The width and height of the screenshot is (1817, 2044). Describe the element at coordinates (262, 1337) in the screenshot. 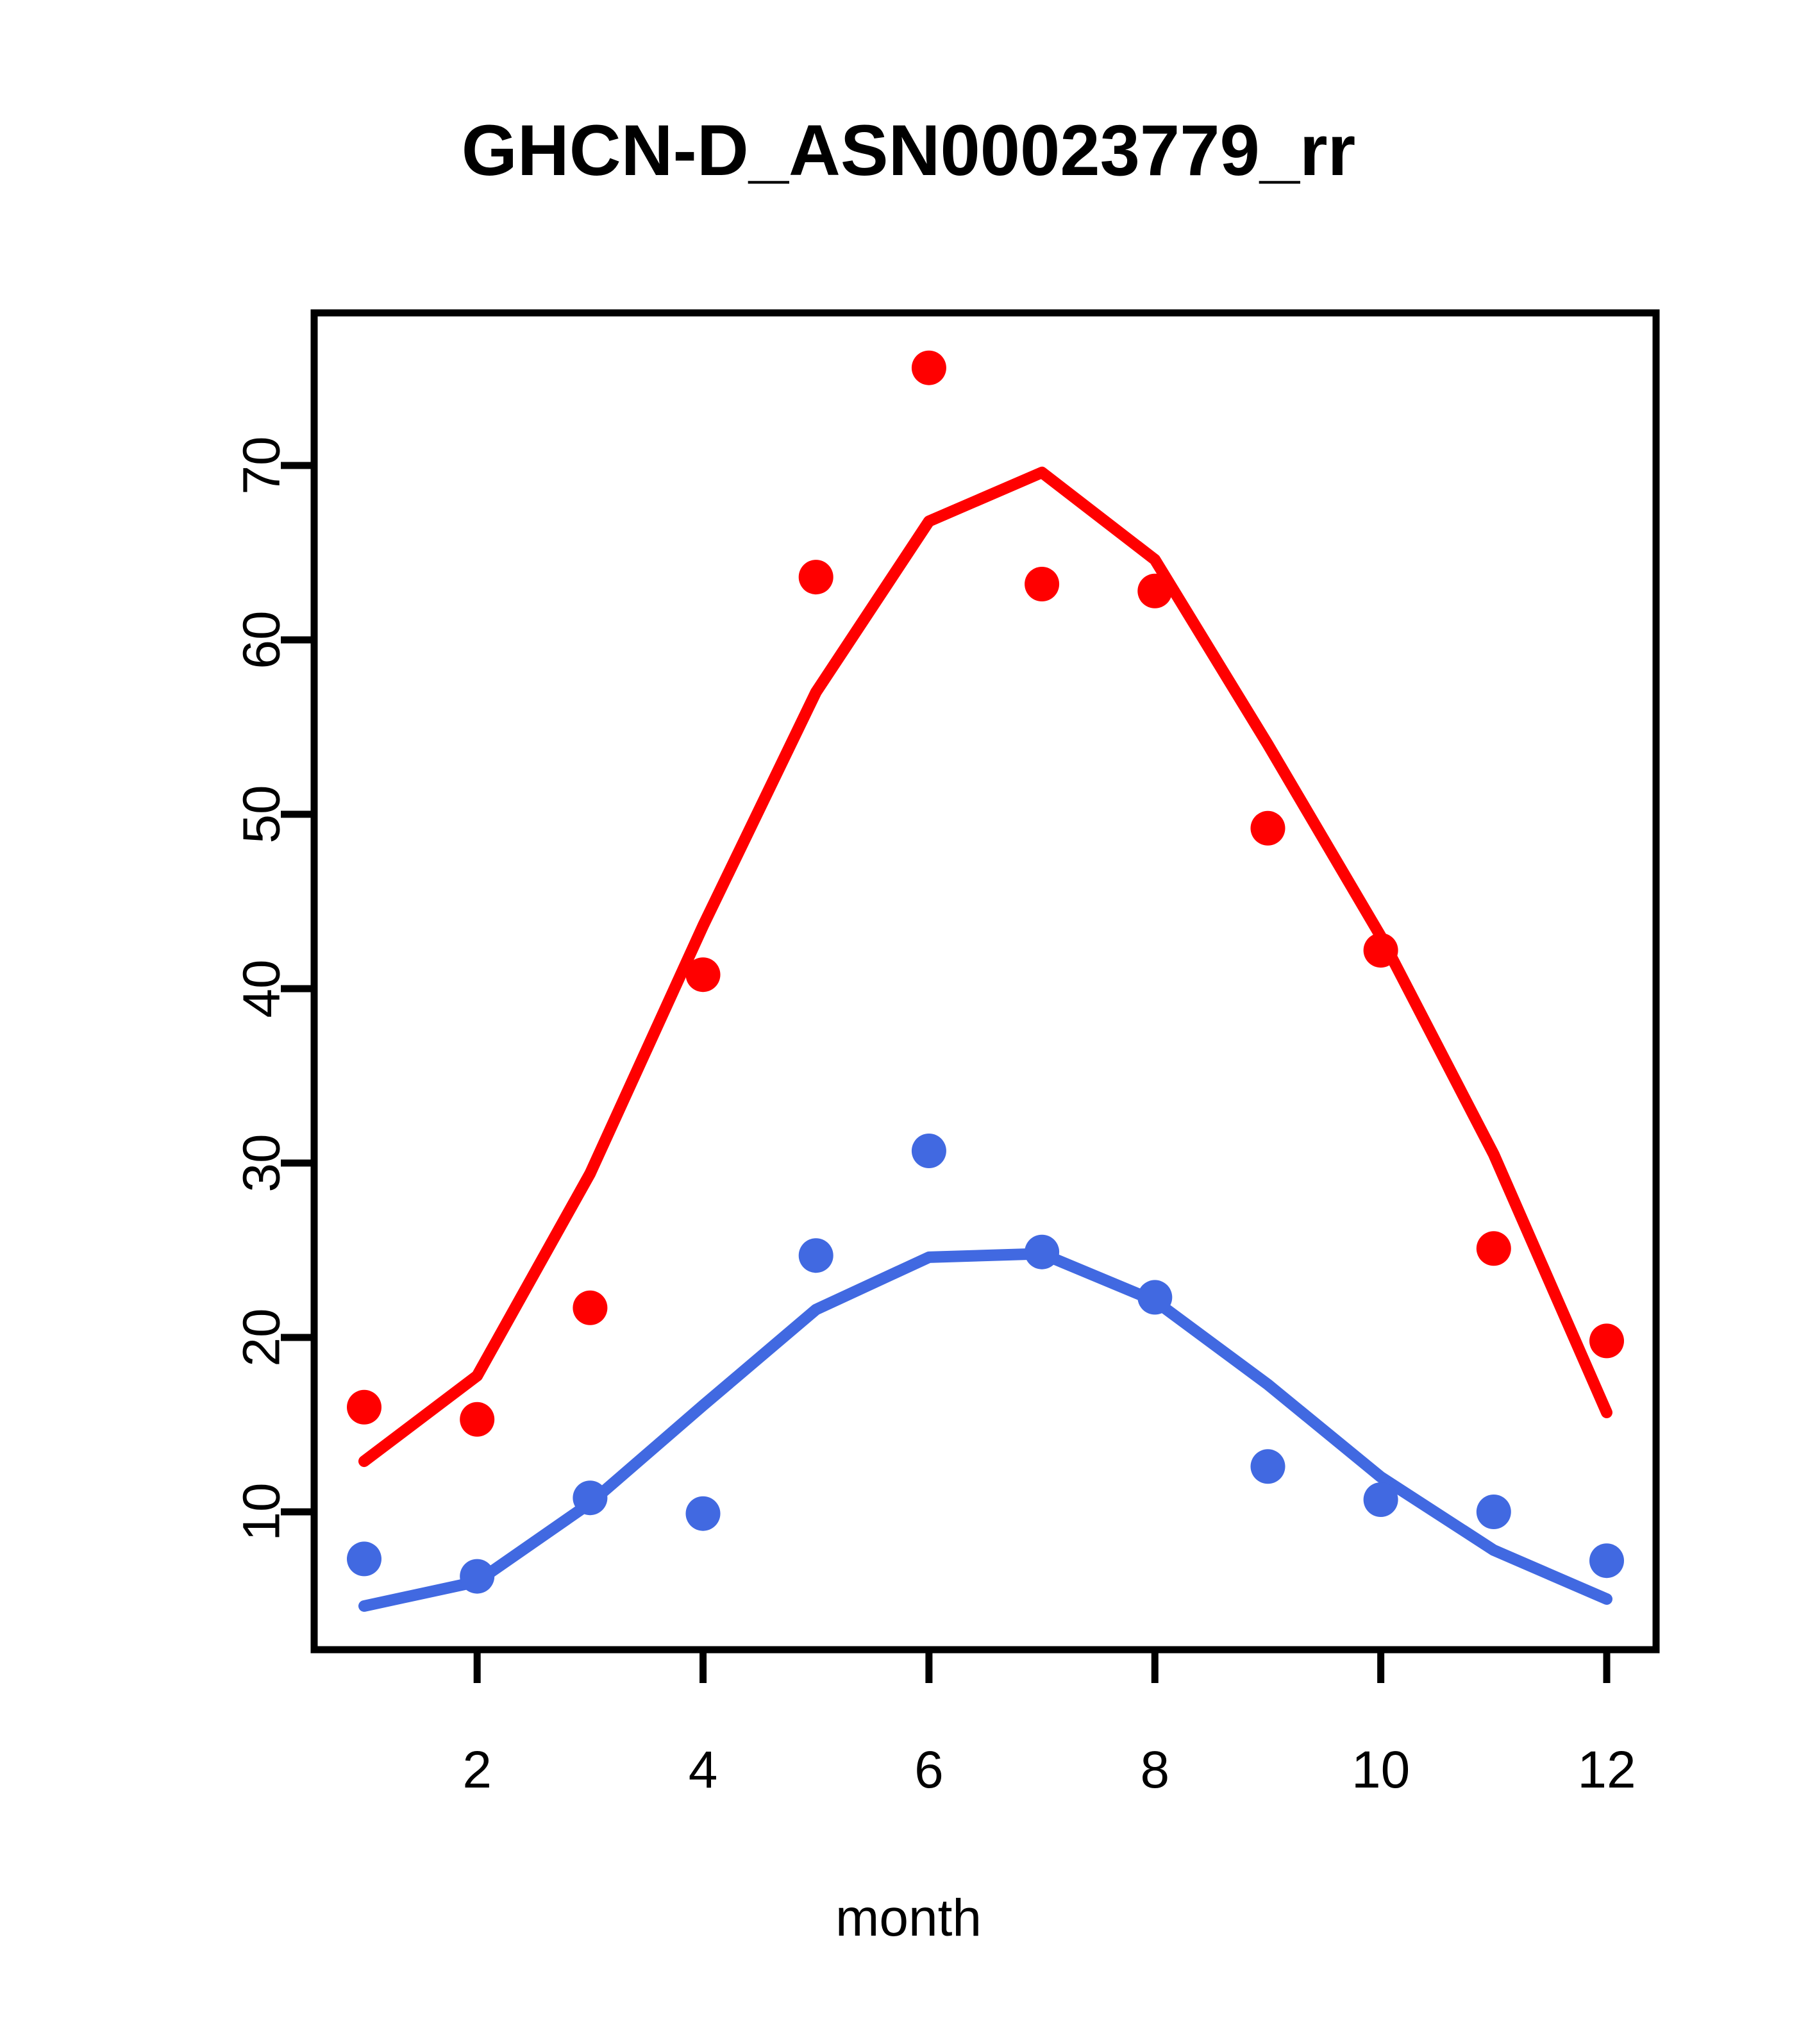

I see `y-tick-label: 20` at that location.